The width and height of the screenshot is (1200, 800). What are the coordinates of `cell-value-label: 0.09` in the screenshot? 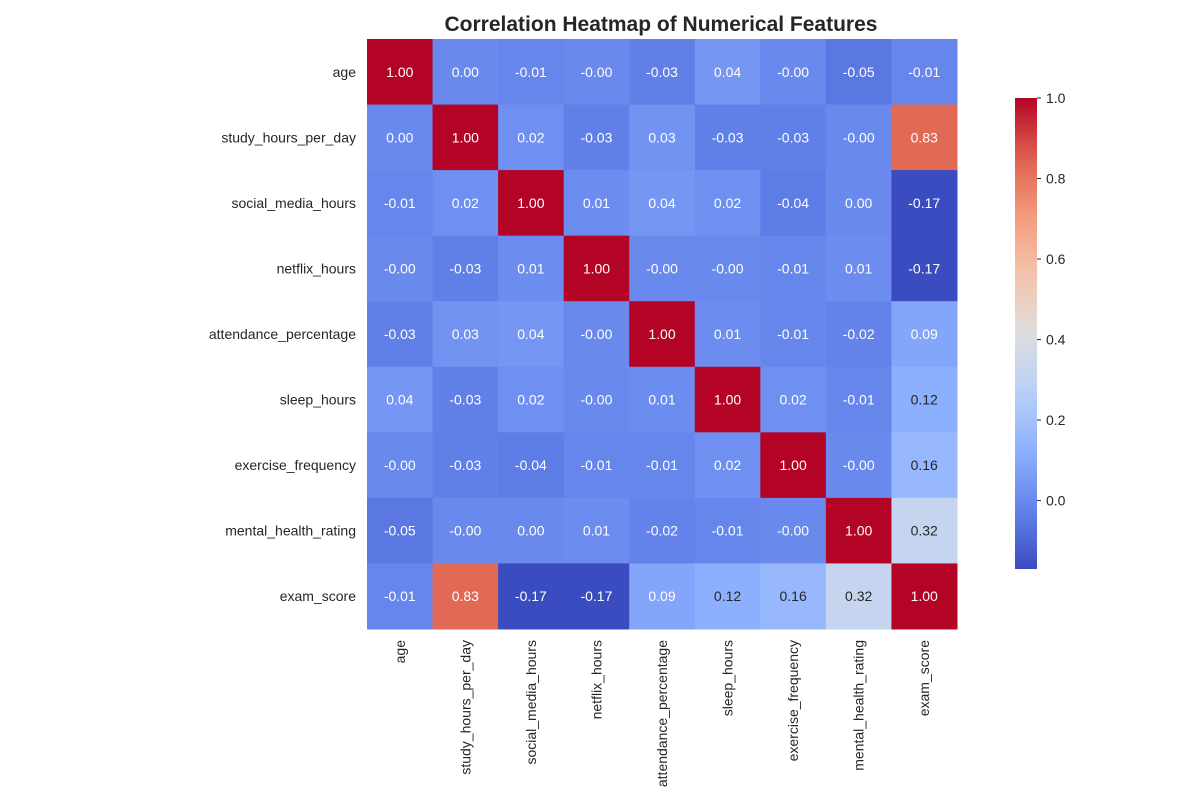 It's located at (661, 596).